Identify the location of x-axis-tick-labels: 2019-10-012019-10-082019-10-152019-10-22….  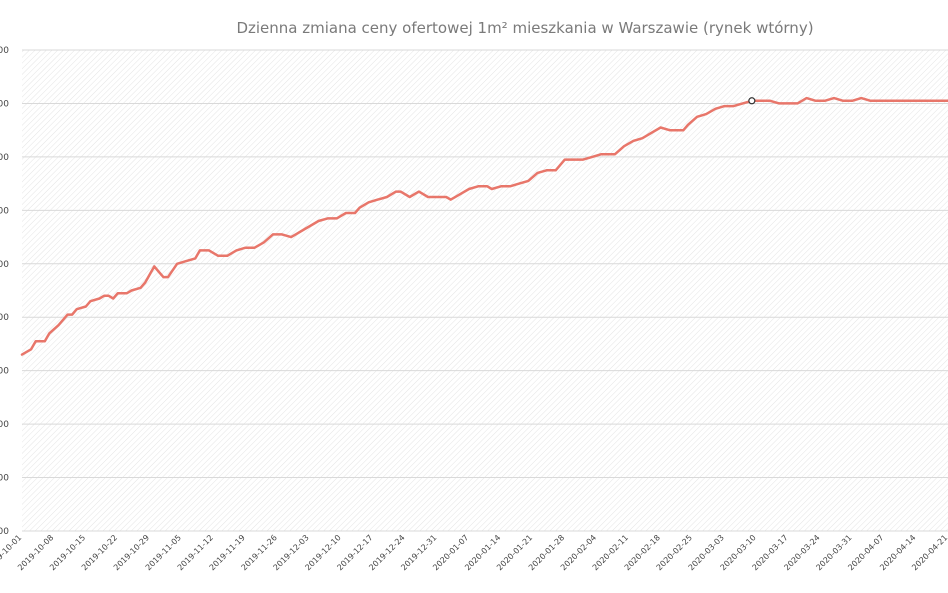
(474, 552).